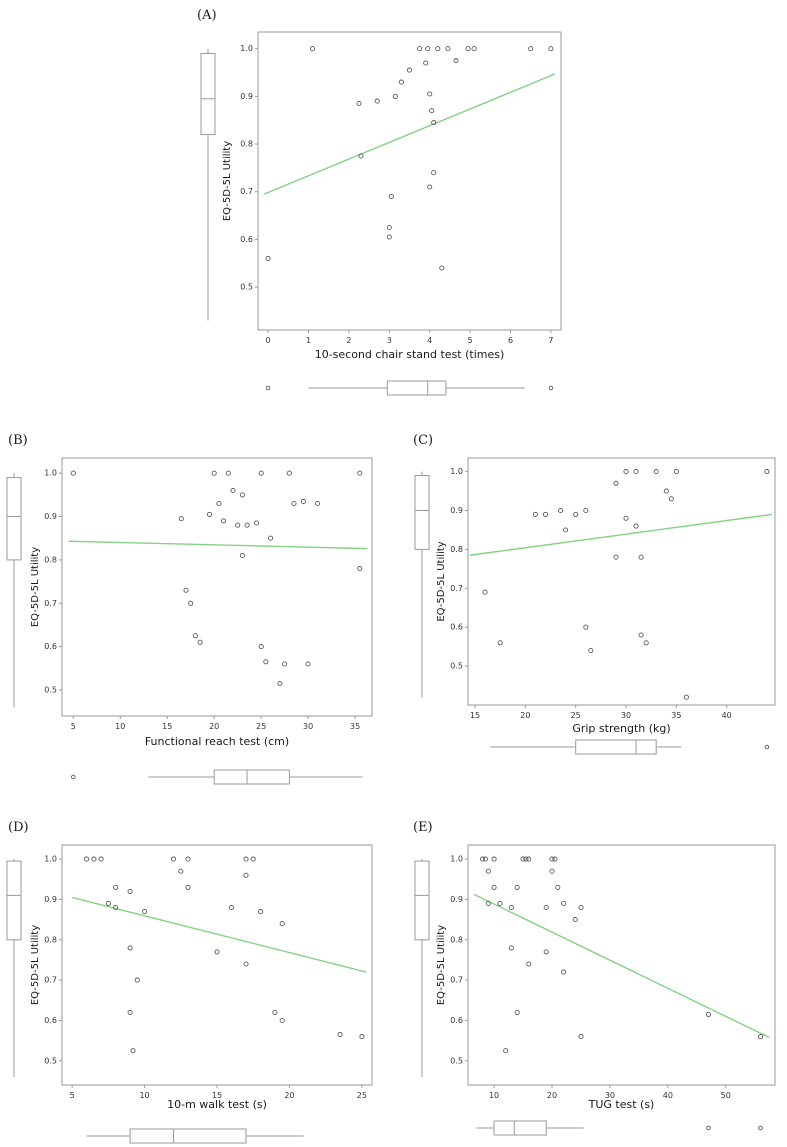 The height and width of the screenshot is (1147, 787). I want to click on y-tick-label: 0.6, so click(50, 646).